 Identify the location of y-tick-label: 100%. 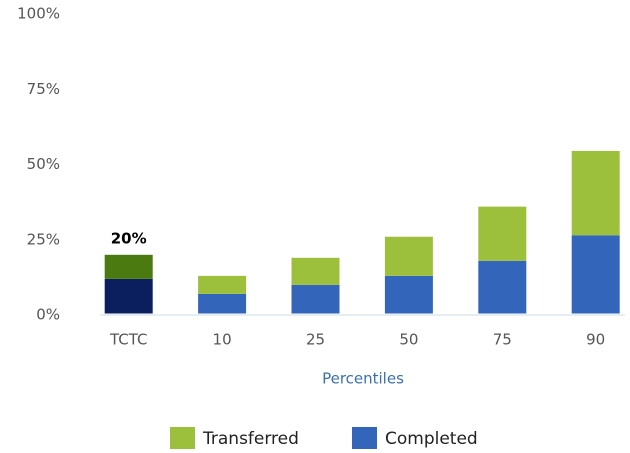
(38, 14).